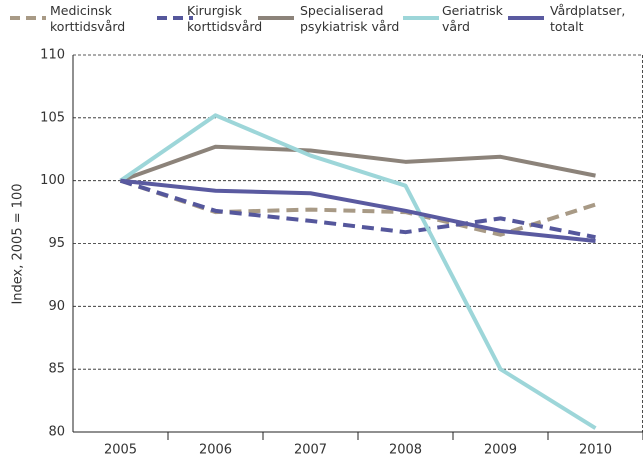 Image resolution: width=643 pixels, height=465 pixels. What do you see at coordinates (595, 450) in the screenshot?
I see `x-tick-label: 2010` at bounding box center [595, 450].